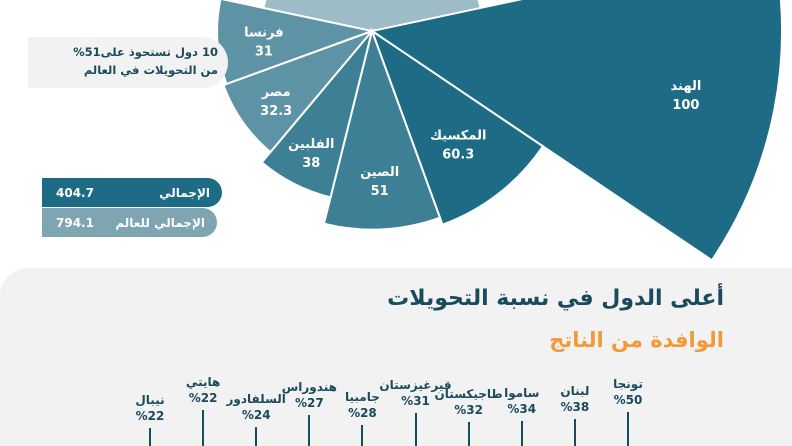  Describe the element at coordinates (75, 192) in the screenshot. I see `total-value: 404.7` at that location.